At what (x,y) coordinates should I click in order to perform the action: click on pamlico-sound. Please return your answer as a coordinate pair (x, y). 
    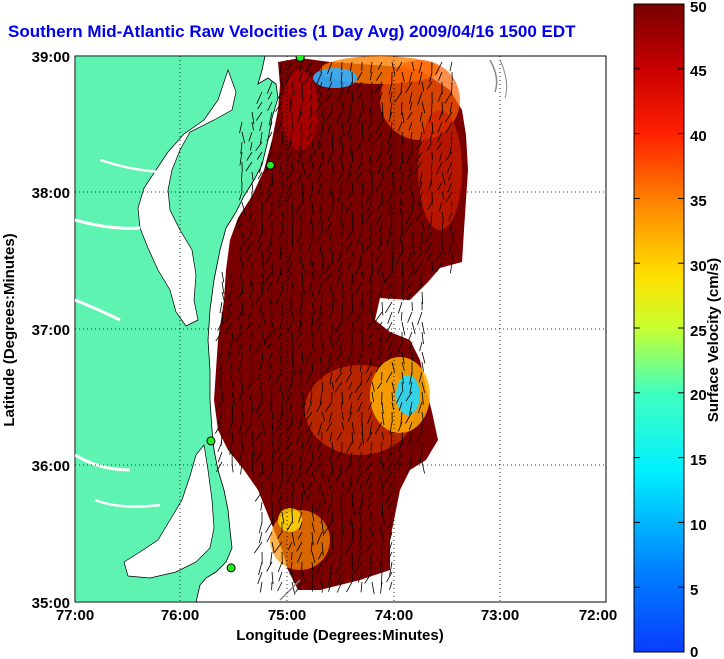
    Looking at the image, I should click on (169, 511).